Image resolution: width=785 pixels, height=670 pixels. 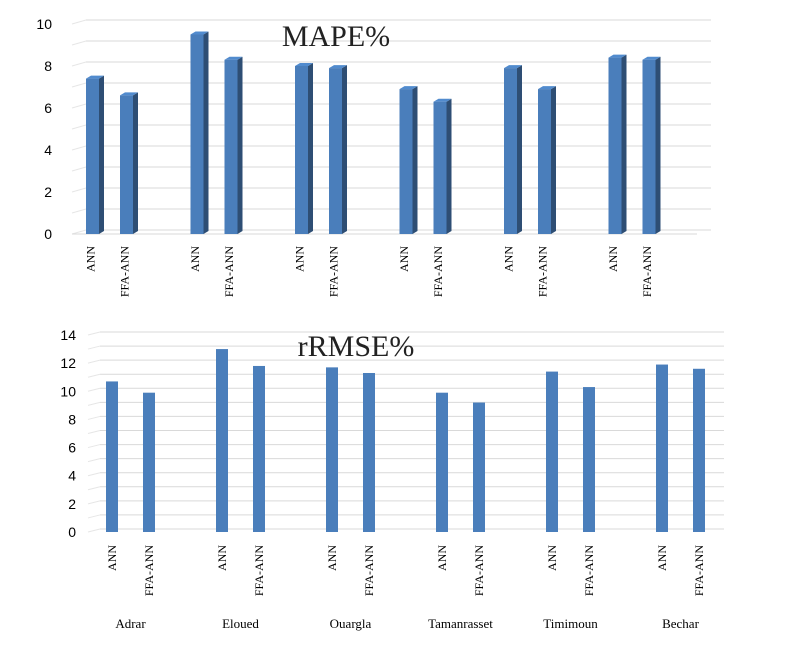 I want to click on rrmse-group-label: Ouargla, so click(x=351, y=623).